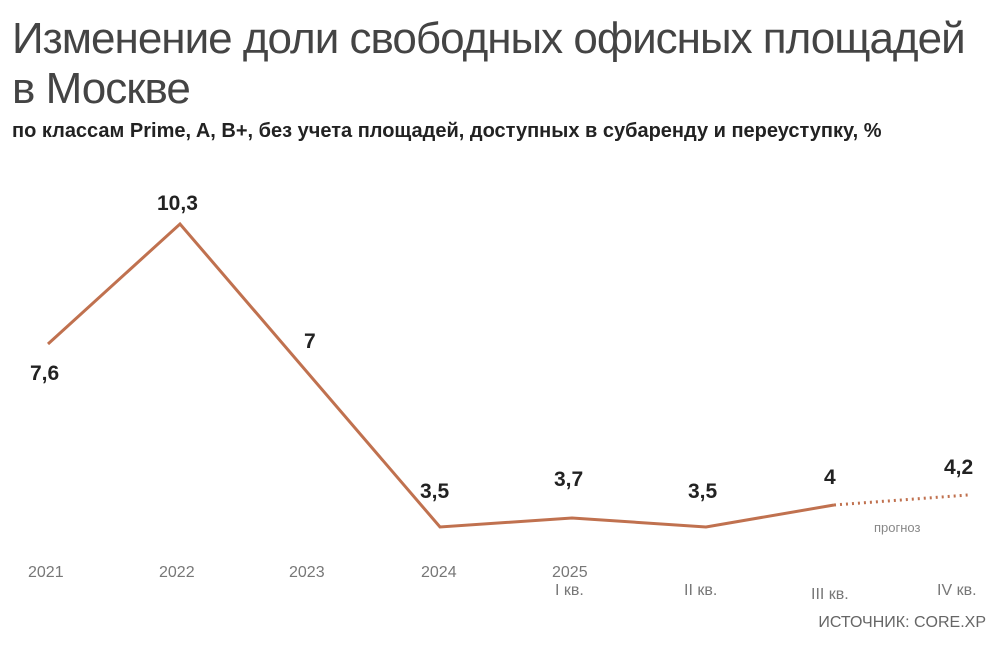 The width and height of the screenshot is (1000, 646). What do you see at coordinates (959, 467) in the screenshot?
I see `value-label-q4: 4,2` at bounding box center [959, 467].